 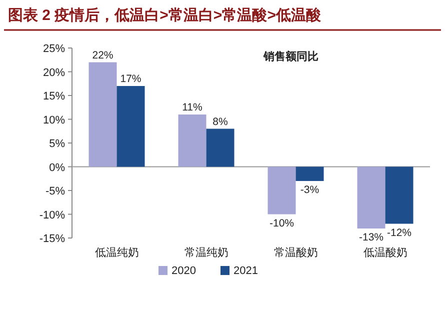 I want to click on y-tick-label: -5%, so click(x=55, y=192).